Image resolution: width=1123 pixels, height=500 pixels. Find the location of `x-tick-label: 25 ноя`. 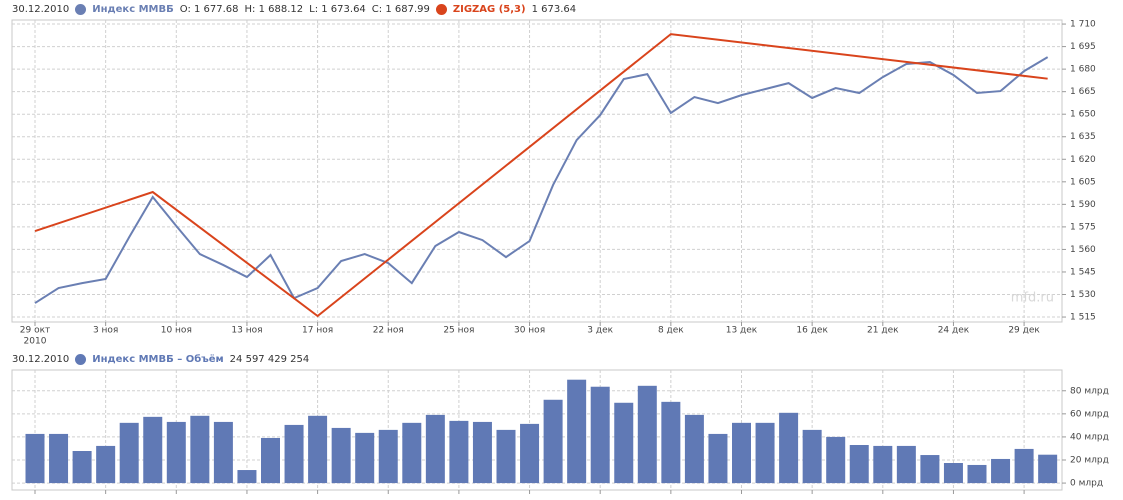

x-tick-label: 25 ноя is located at coordinates (458, 331).